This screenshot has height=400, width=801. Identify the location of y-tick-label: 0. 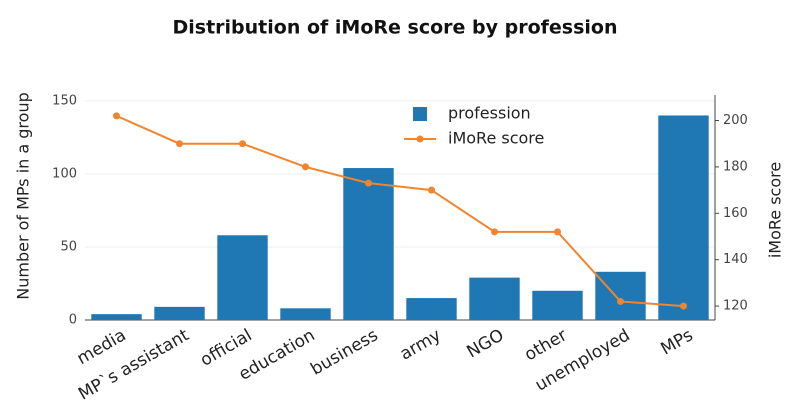
(73, 320).